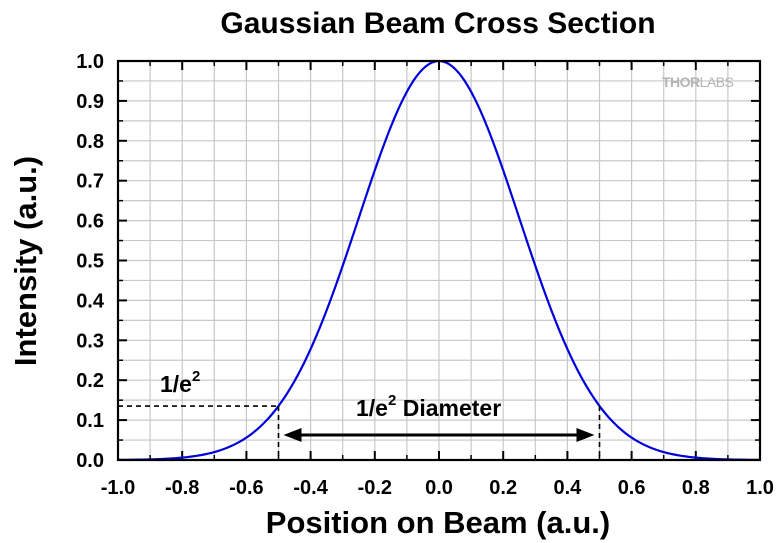  I want to click on y-tick-label: 0.0, so click(90, 461).